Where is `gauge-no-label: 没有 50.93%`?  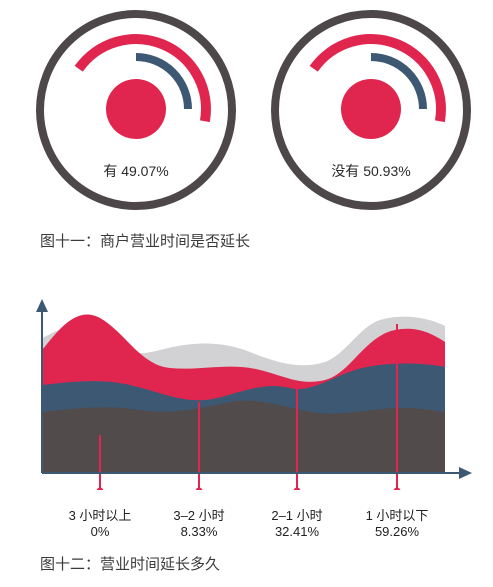
gauge-no-label: 没有 50.93% is located at coordinates (371, 171).